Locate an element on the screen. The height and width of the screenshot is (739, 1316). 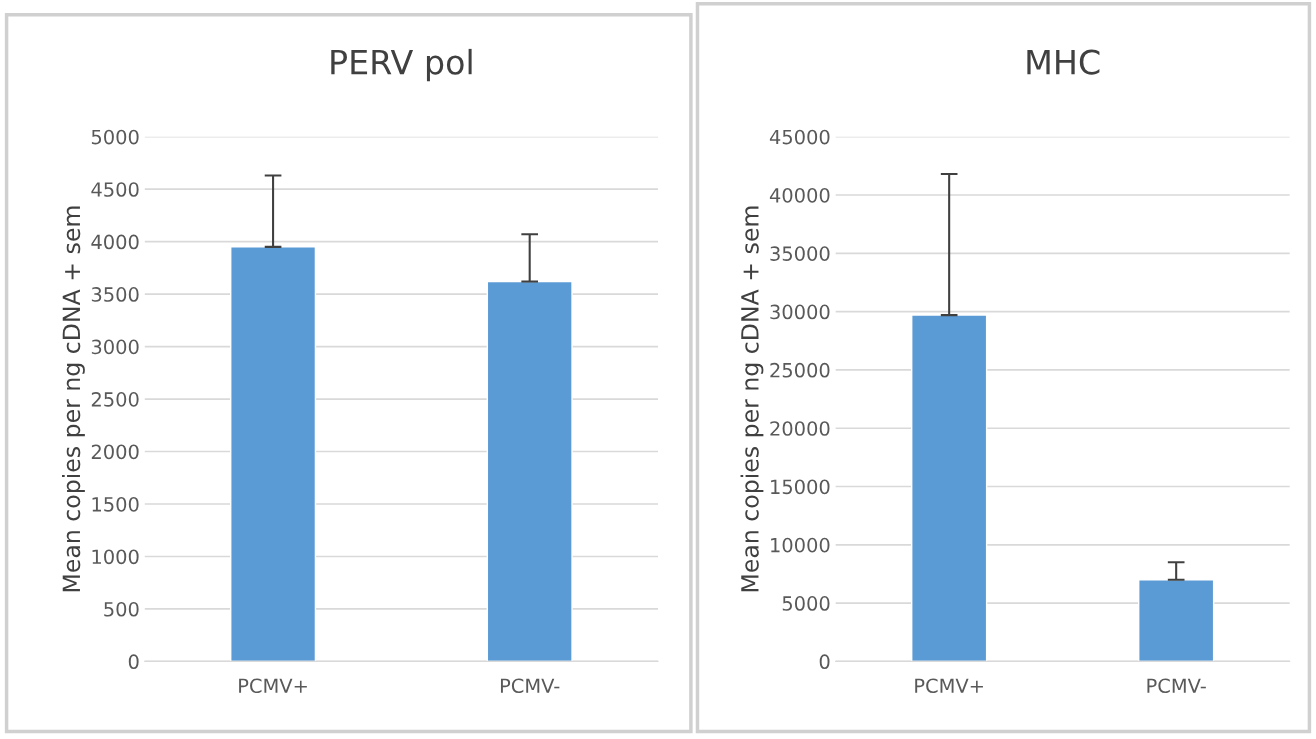
y-tick-label: 2000 is located at coordinates (115, 452).